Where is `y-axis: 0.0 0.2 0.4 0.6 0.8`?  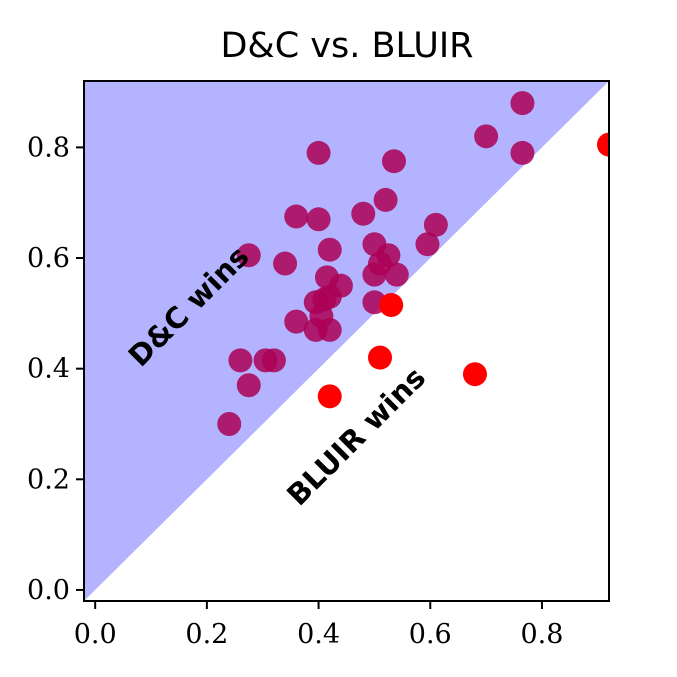 y-axis: 0.0 0.2 0.4 0.6 0.8 is located at coordinates (55, 369).